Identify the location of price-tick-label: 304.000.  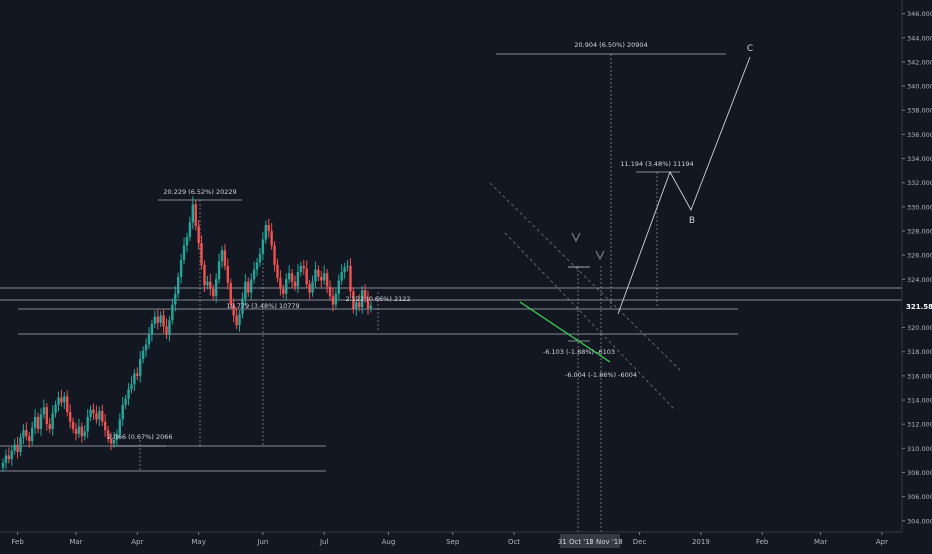
(919, 521).